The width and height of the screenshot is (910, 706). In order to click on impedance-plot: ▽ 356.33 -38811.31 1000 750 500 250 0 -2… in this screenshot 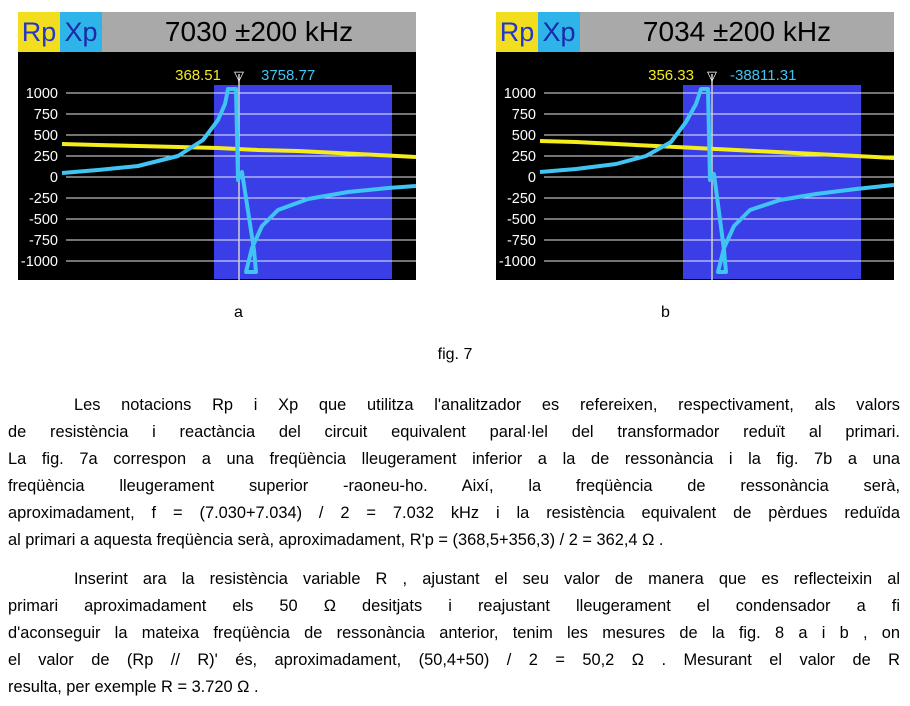, I will do `click(696, 173)`.